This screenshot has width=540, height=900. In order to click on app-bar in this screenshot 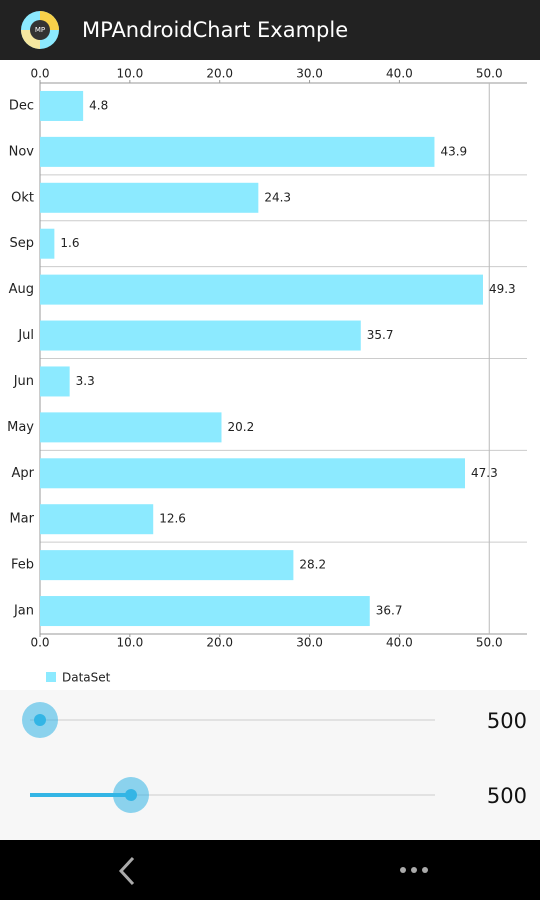, I will do `click(270, 30)`.